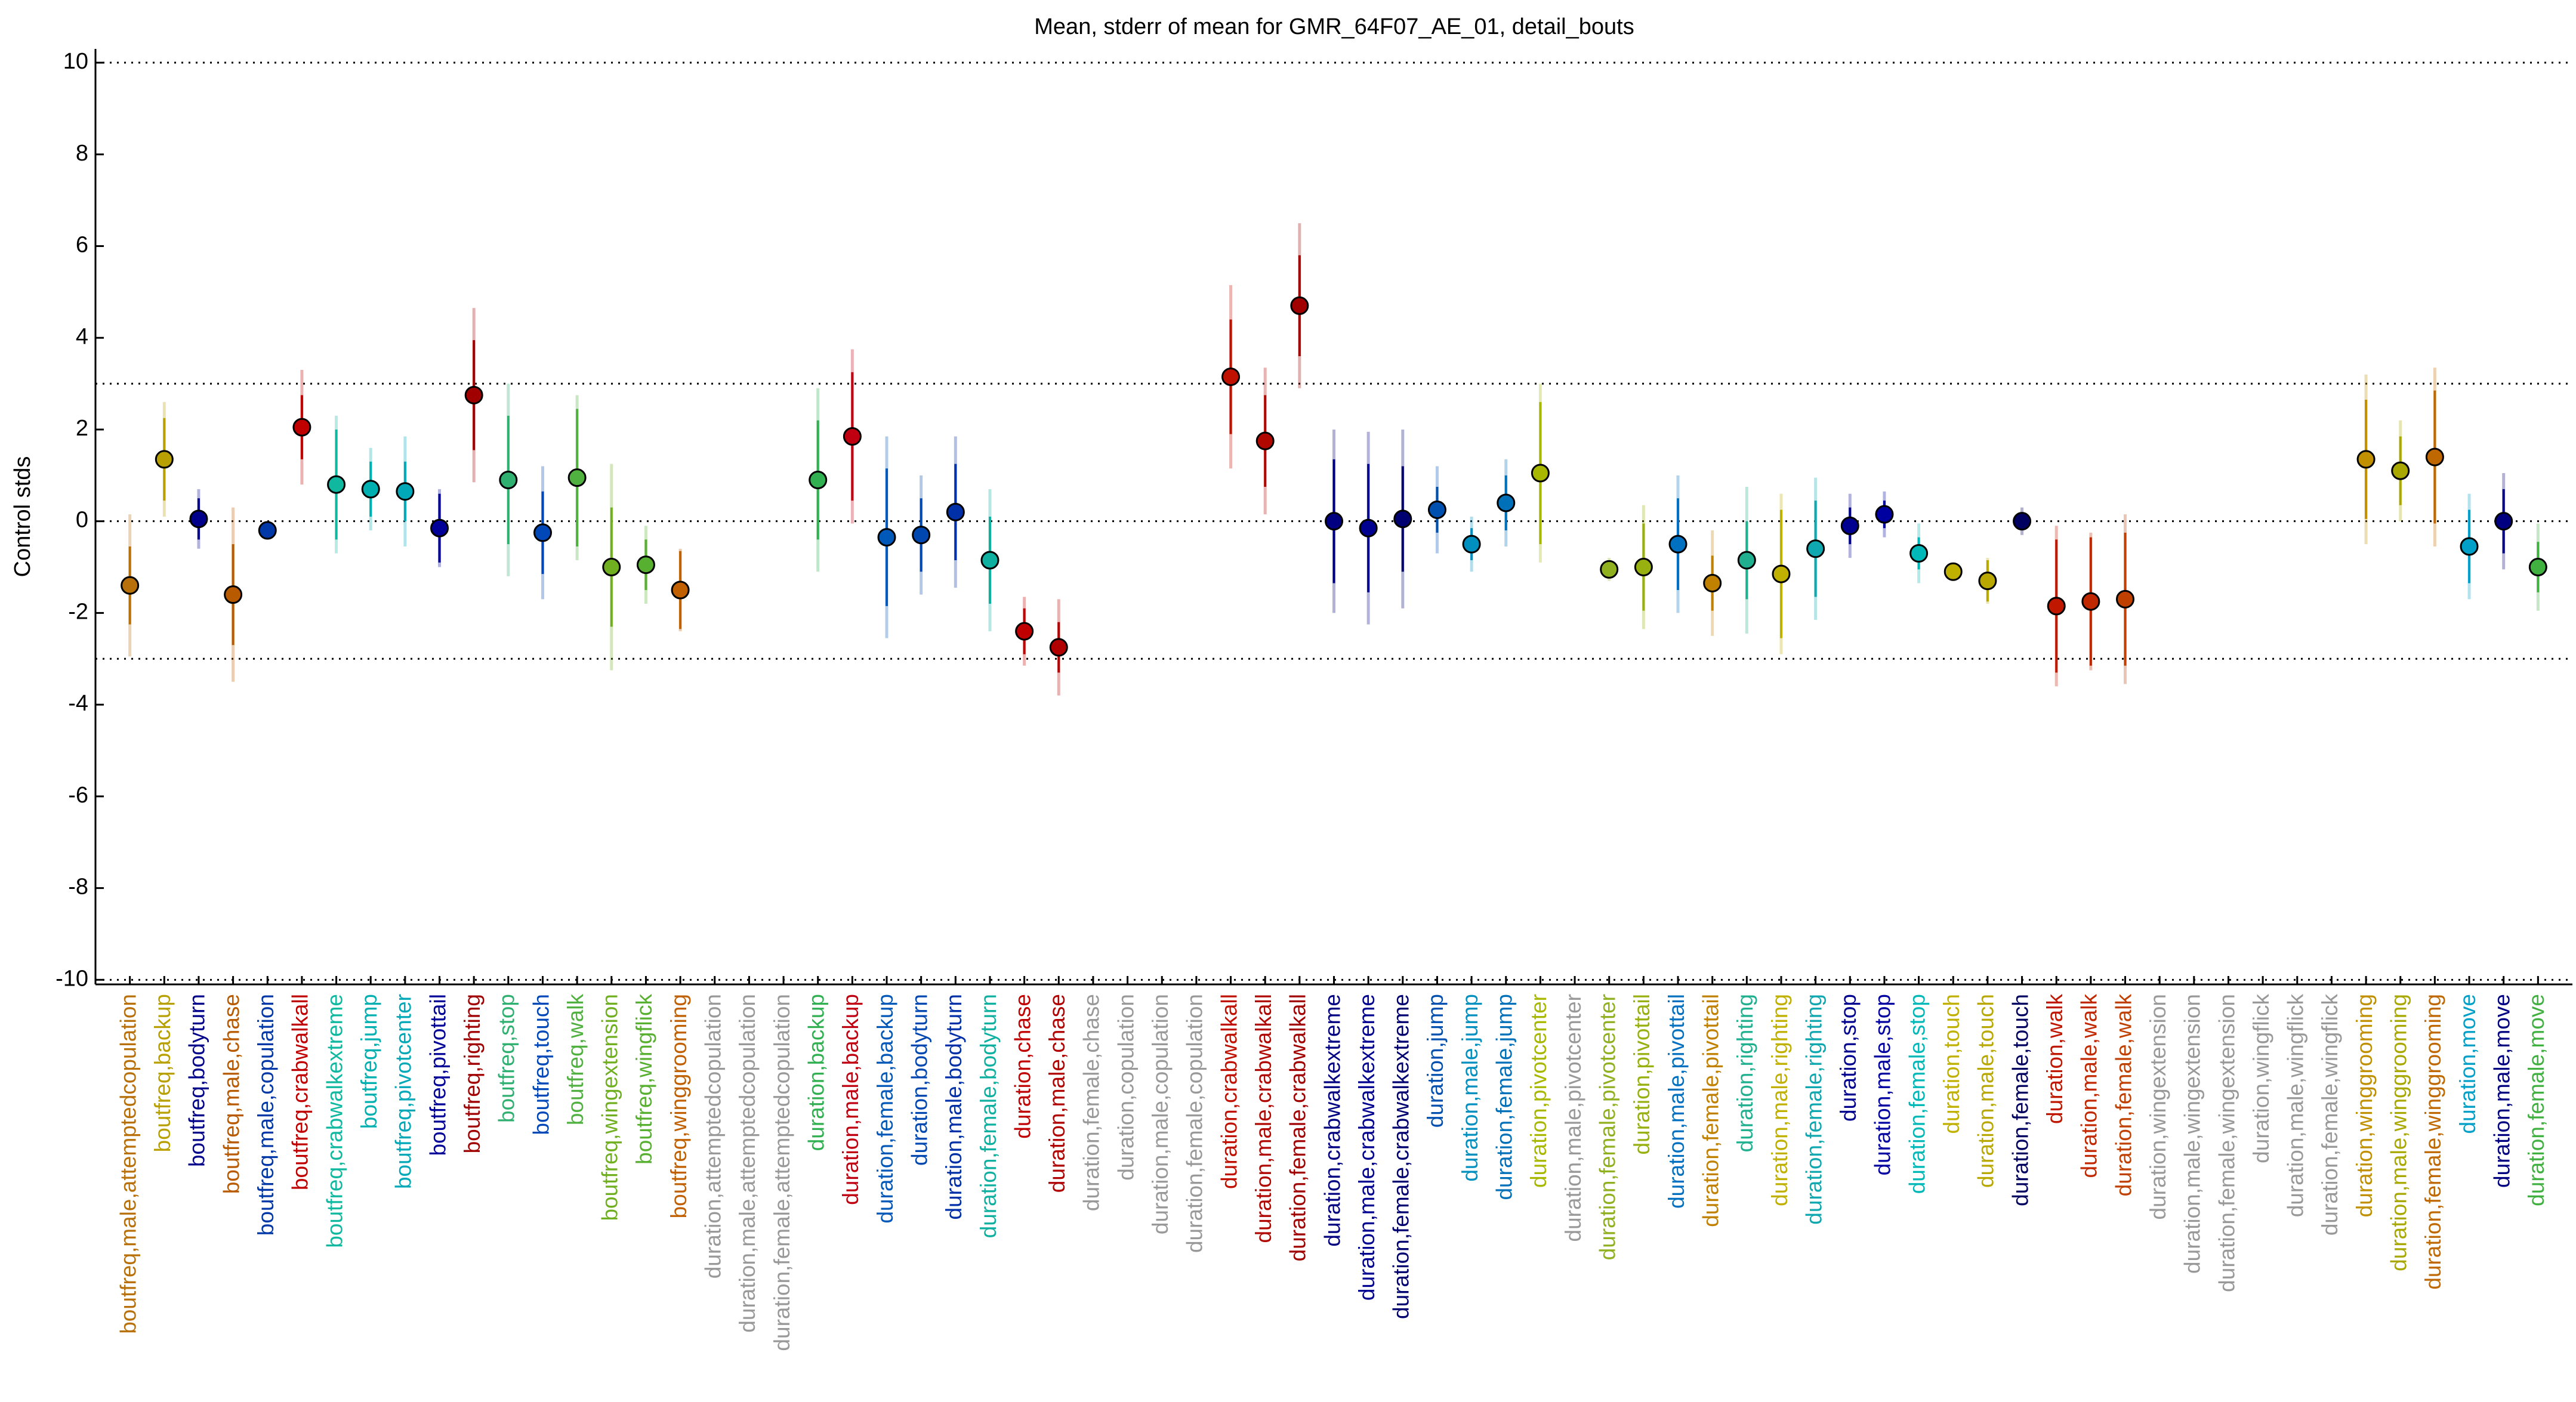 This screenshot has height=1402, width=2576. I want to click on x-tick-label: duration,male,copulation, so click(1160, 1114).